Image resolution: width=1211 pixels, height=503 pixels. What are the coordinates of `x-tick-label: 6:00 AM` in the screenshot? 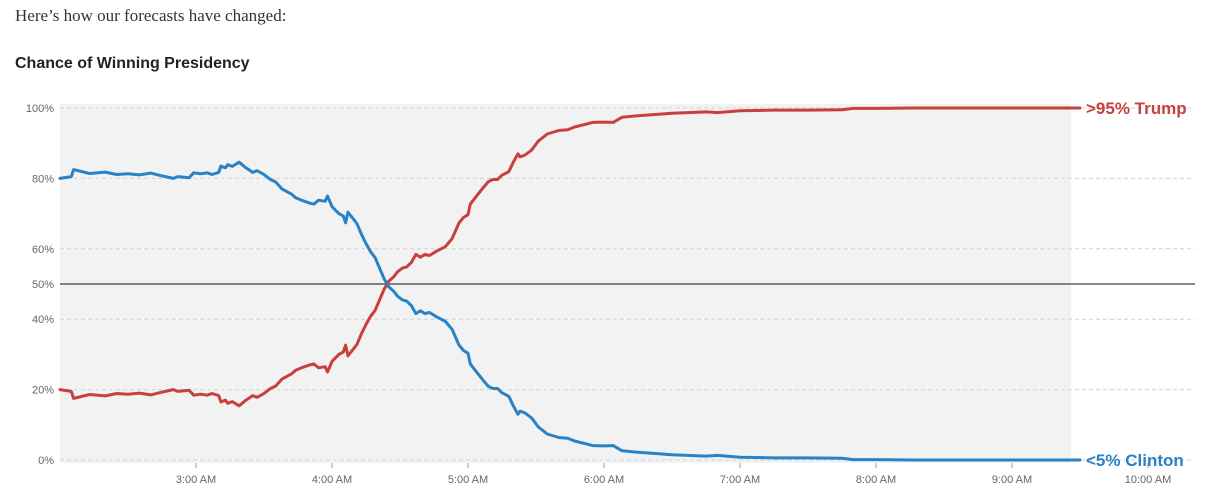 It's located at (604, 480).